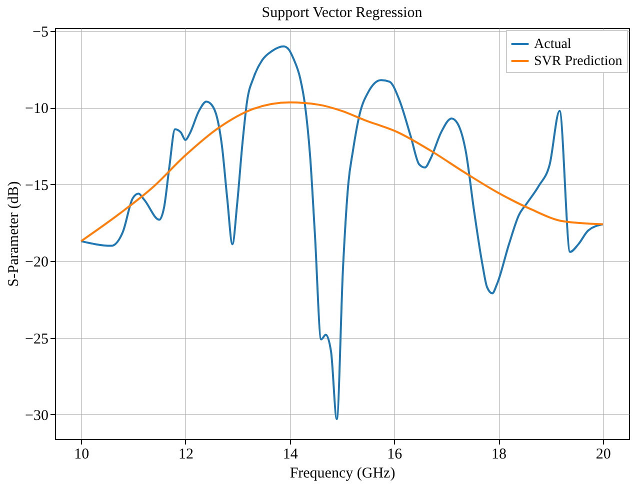  Describe the element at coordinates (186, 454) in the screenshot. I see `x-tick-label: 12` at that location.